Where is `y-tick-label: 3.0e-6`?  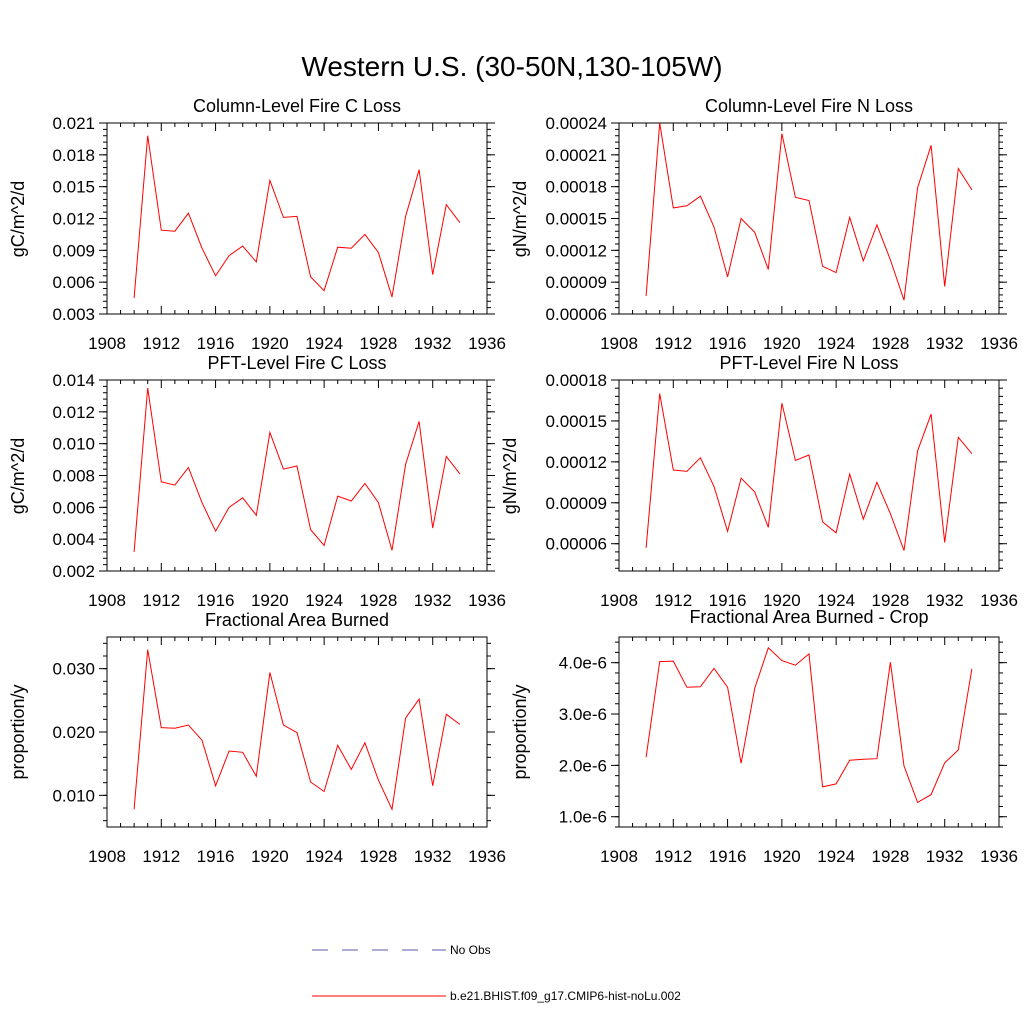 y-tick-label: 3.0e-6 is located at coordinates (583, 714).